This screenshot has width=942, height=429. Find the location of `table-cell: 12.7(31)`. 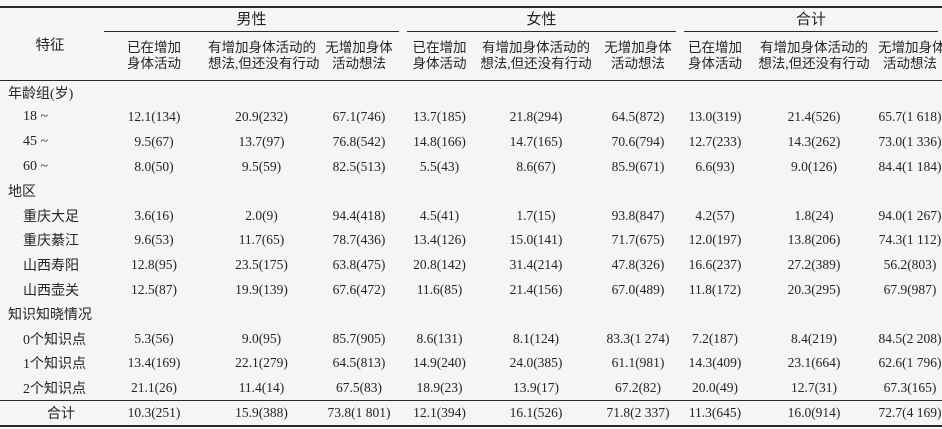

table-cell: 12.7(31) is located at coordinates (814, 387).